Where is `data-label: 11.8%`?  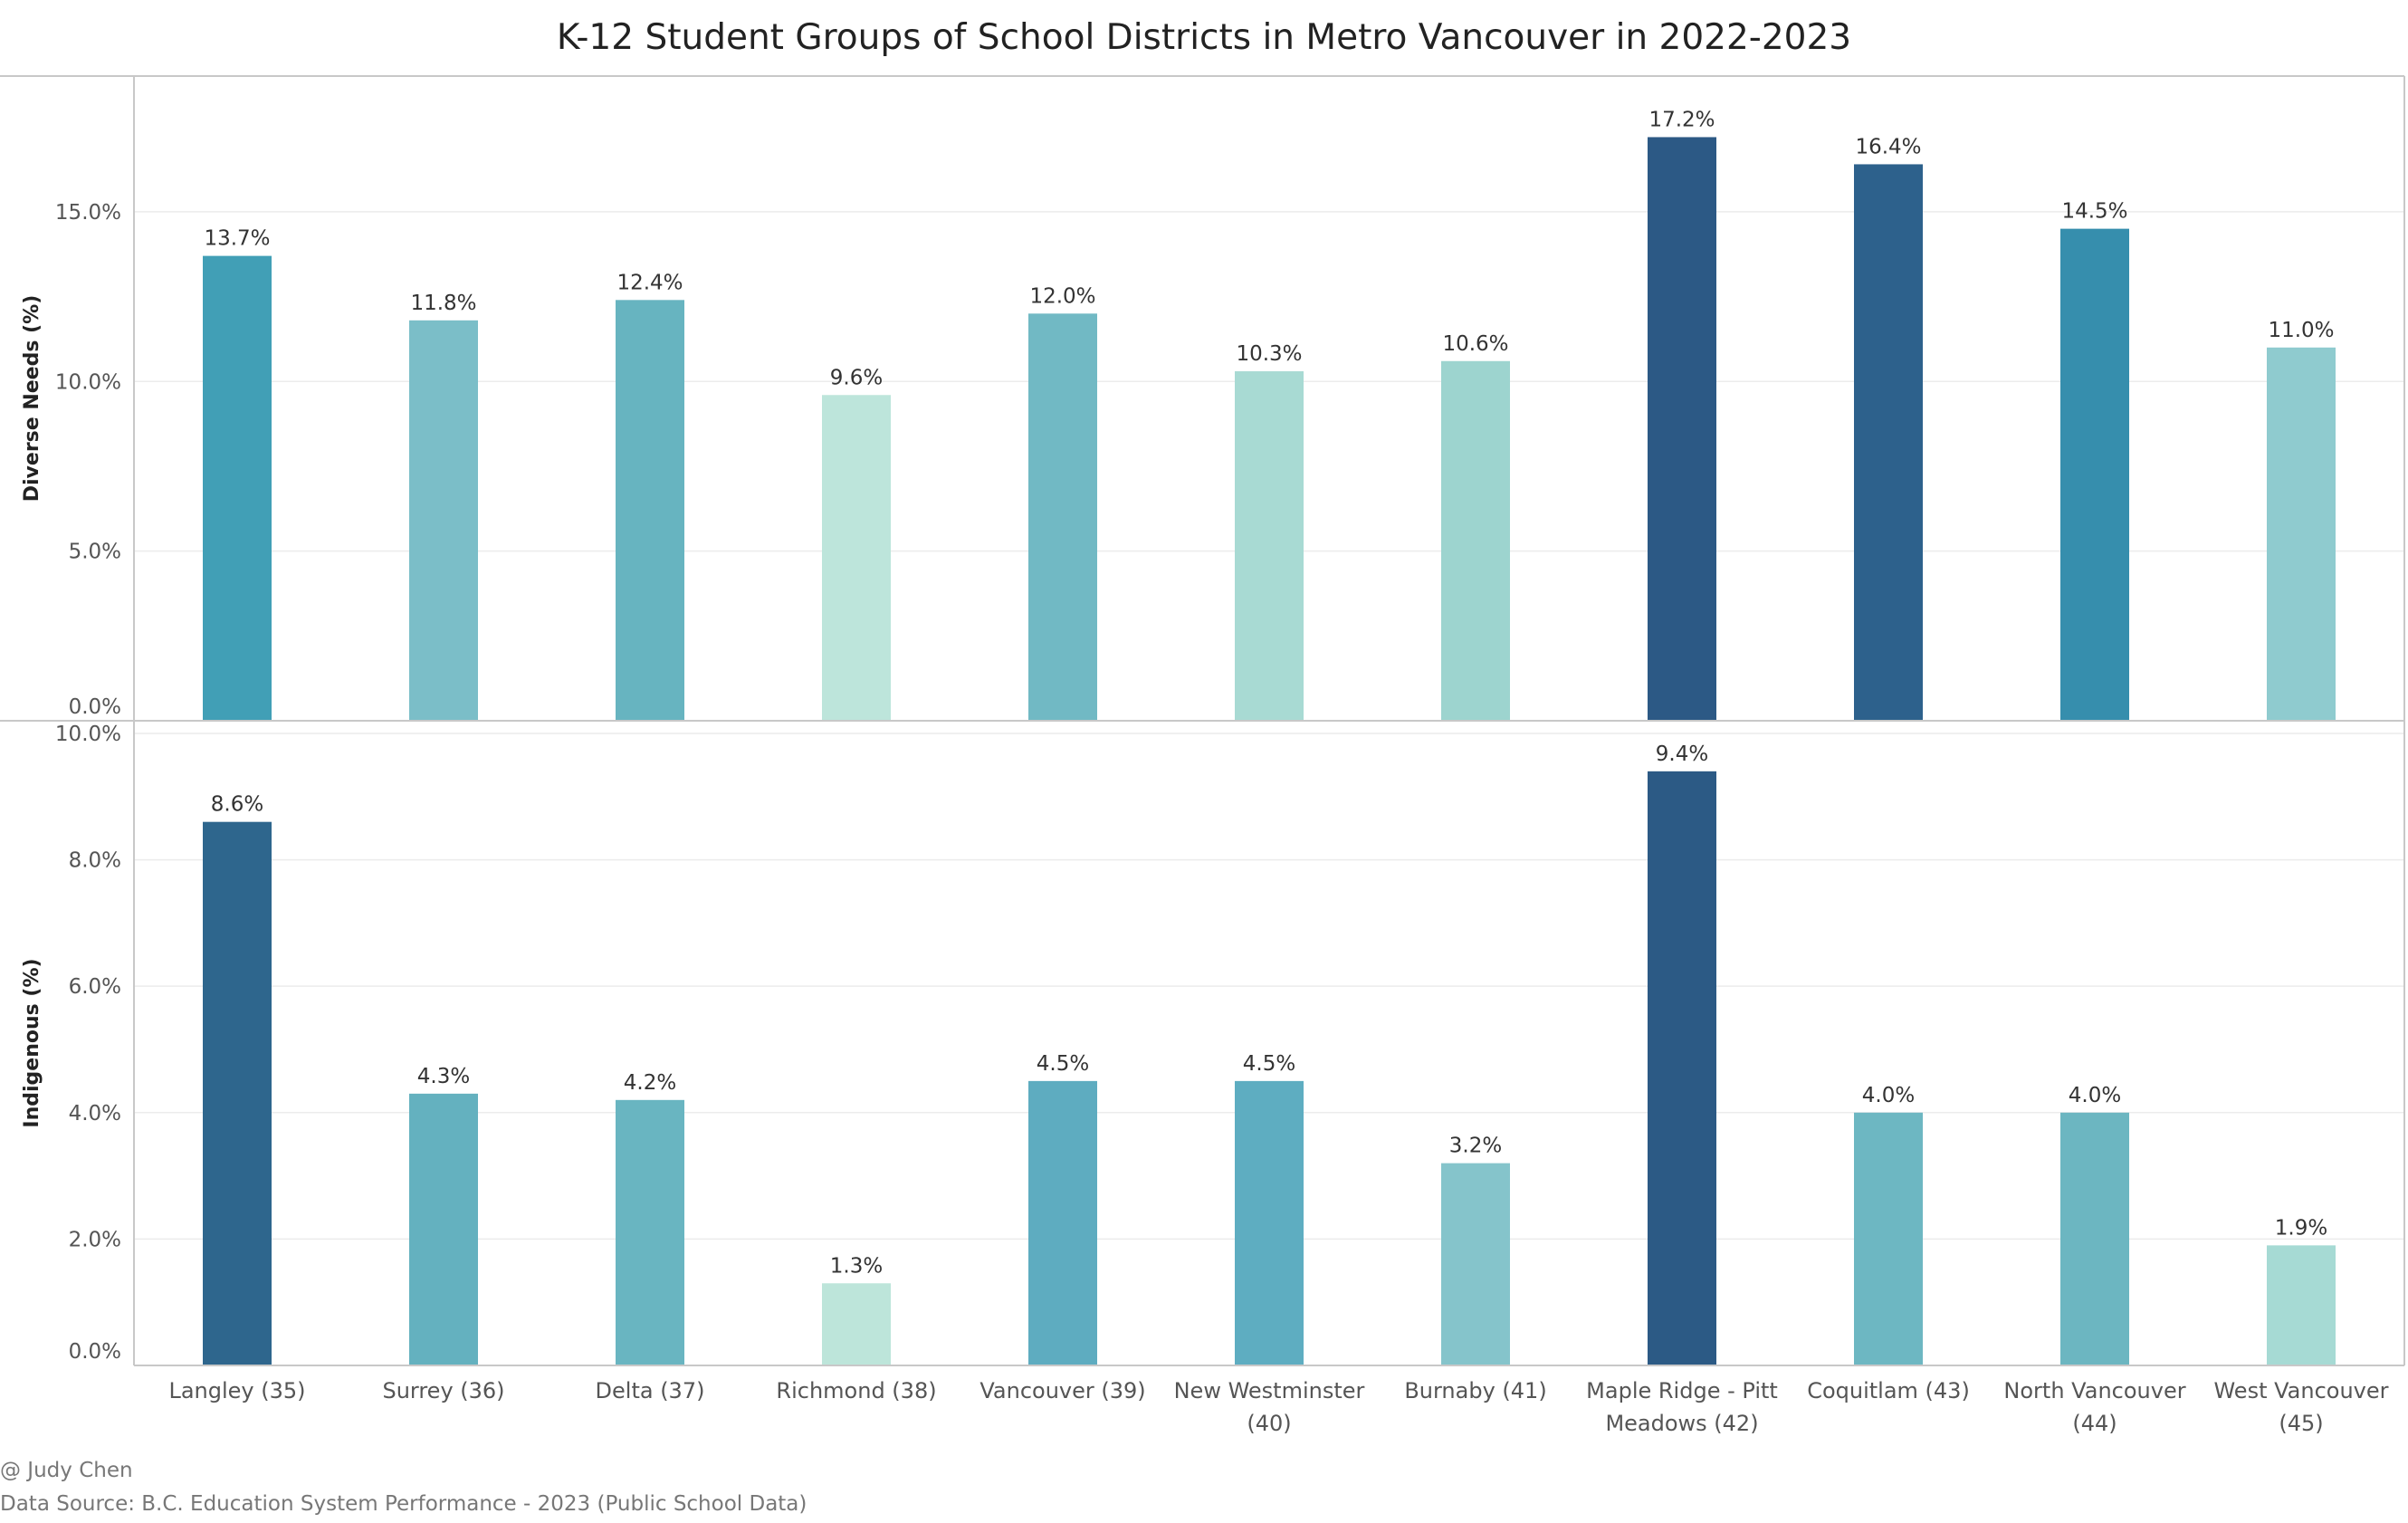 data-label: 11.8% is located at coordinates (443, 303).